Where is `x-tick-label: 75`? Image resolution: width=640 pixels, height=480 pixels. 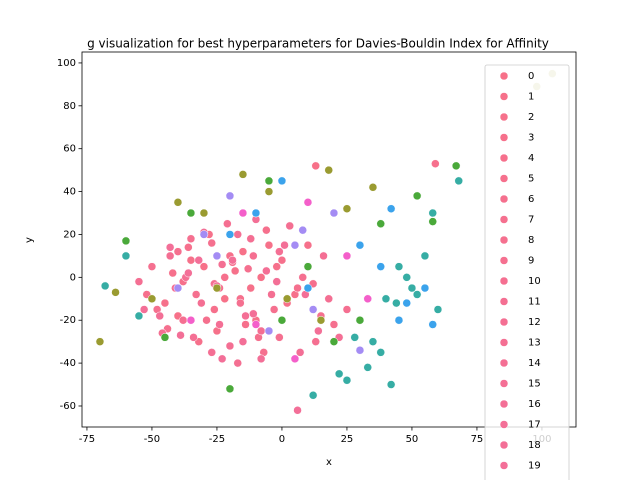 x-tick-label: 75 is located at coordinates (477, 439).